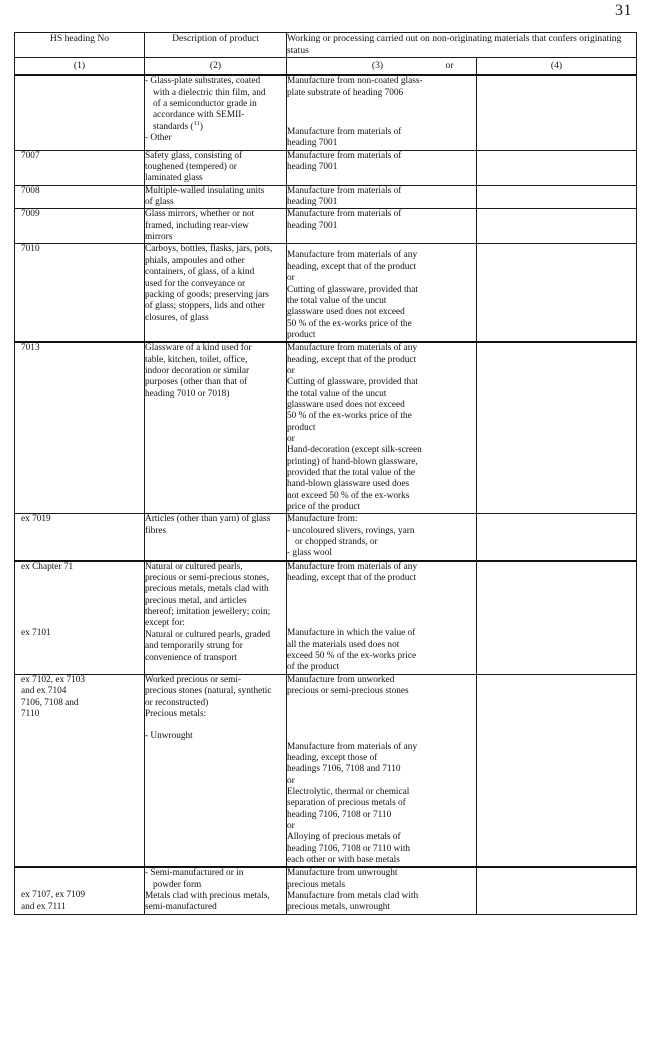 The height and width of the screenshot is (1039, 650). What do you see at coordinates (332, 757) in the screenshot?
I see `rule-line: heading, except those of` at bounding box center [332, 757].